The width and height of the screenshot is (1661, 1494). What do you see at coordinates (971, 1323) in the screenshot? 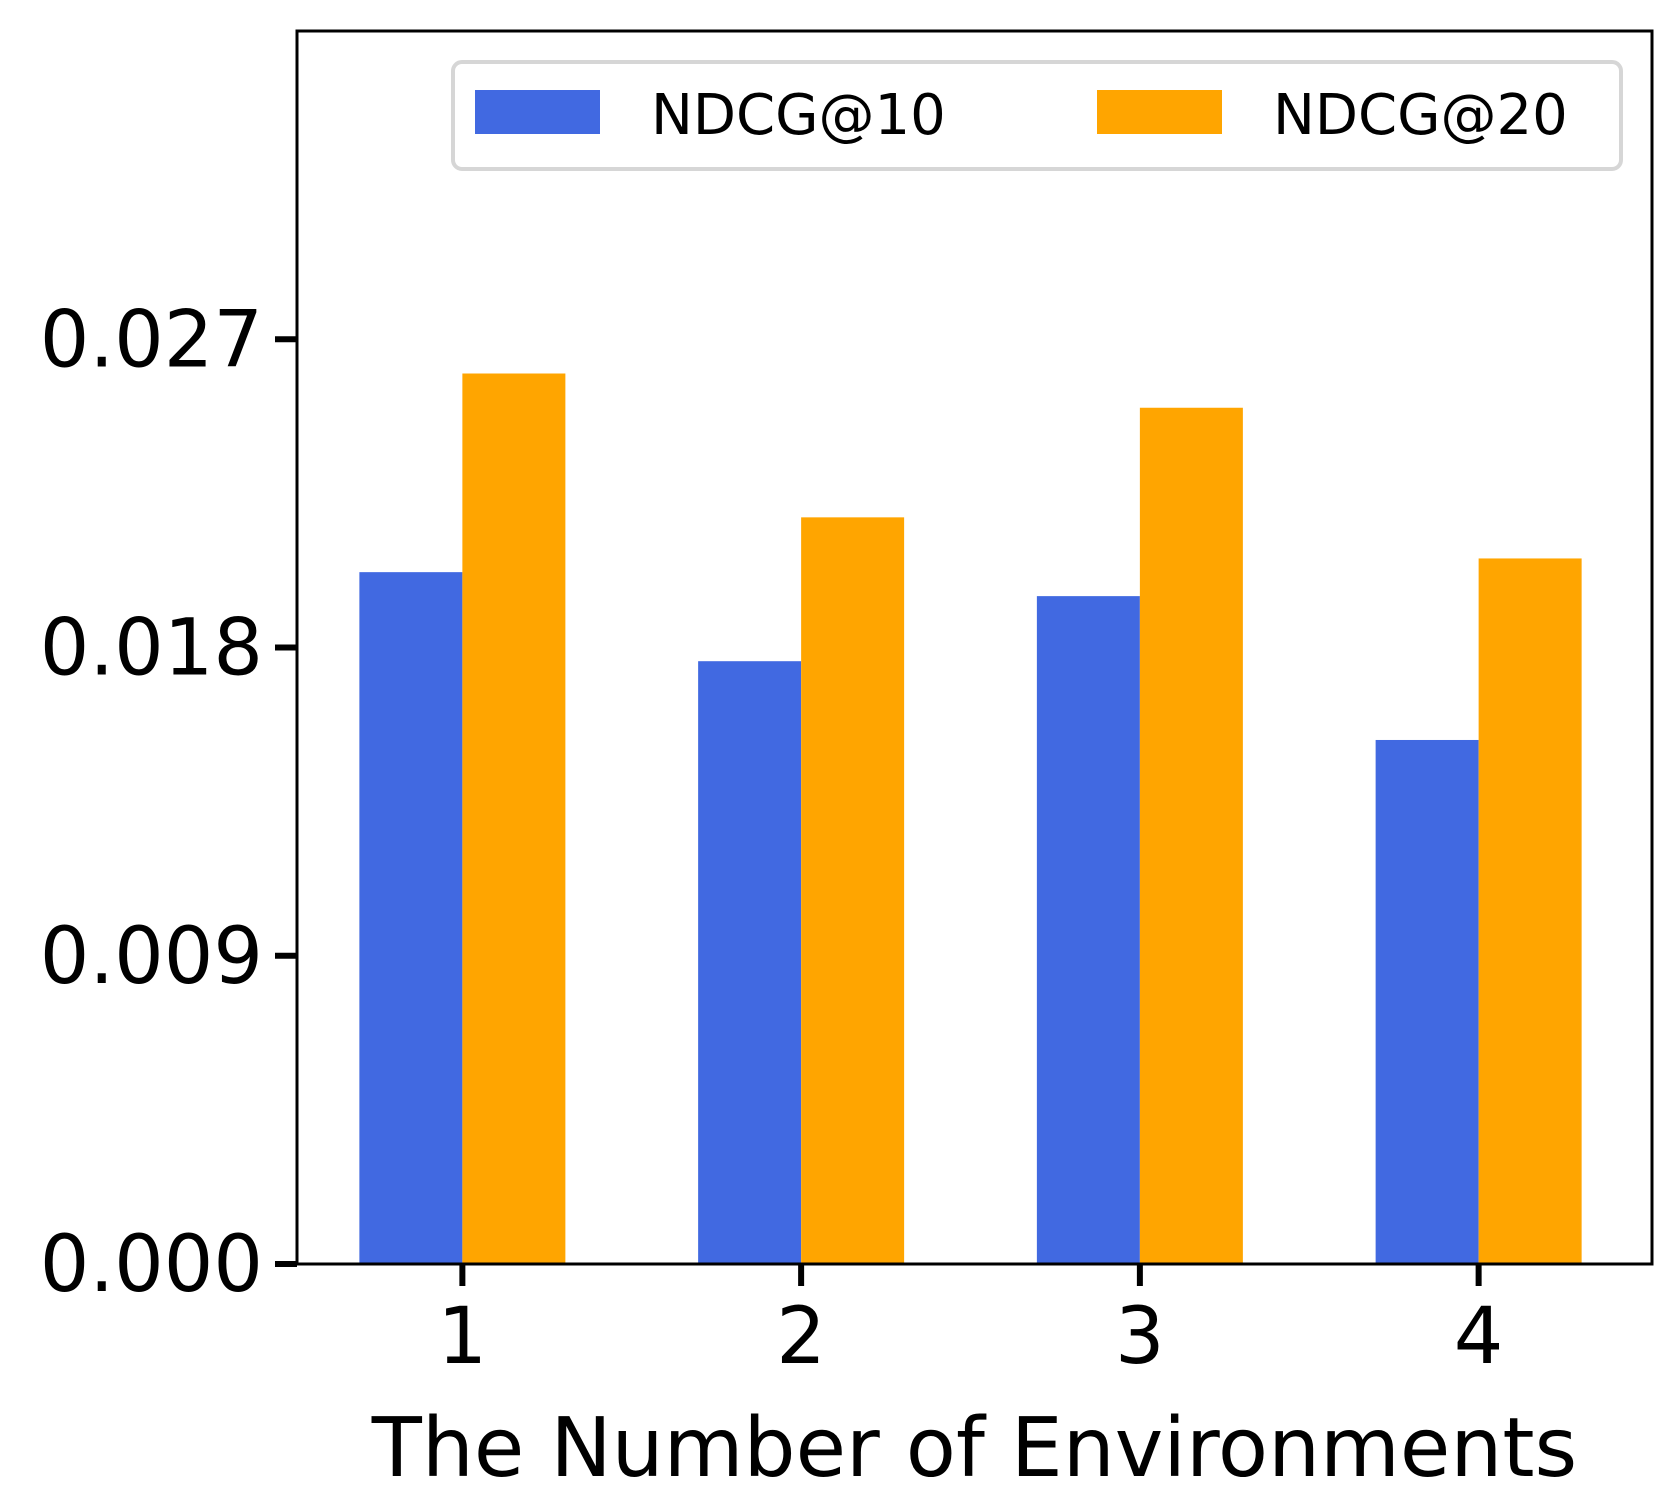
I see `x-axis: 1 2 3 4` at bounding box center [971, 1323].